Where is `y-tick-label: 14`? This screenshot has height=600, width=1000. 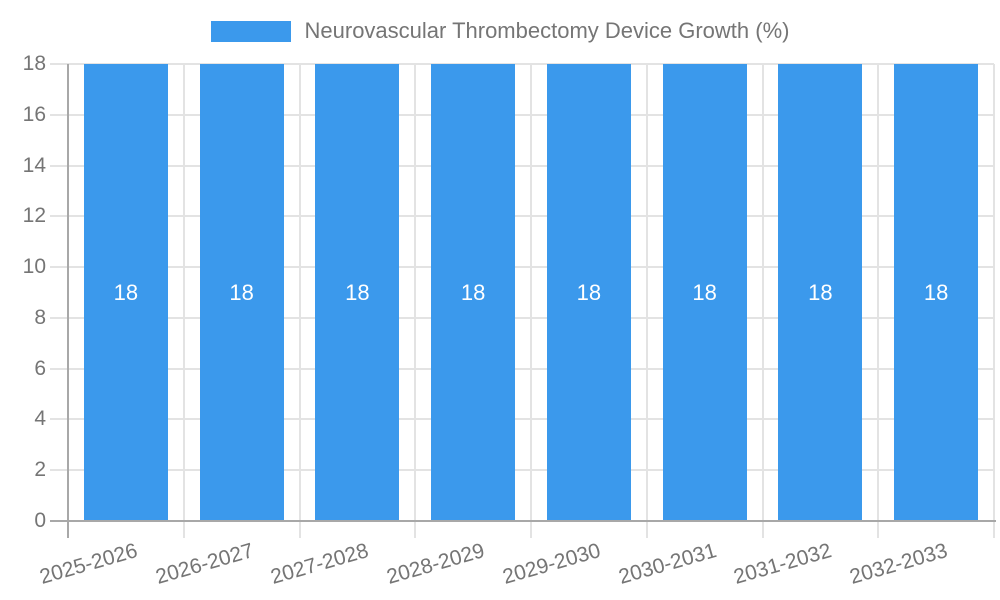
y-tick-label: 14 is located at coordinates (34, 165).